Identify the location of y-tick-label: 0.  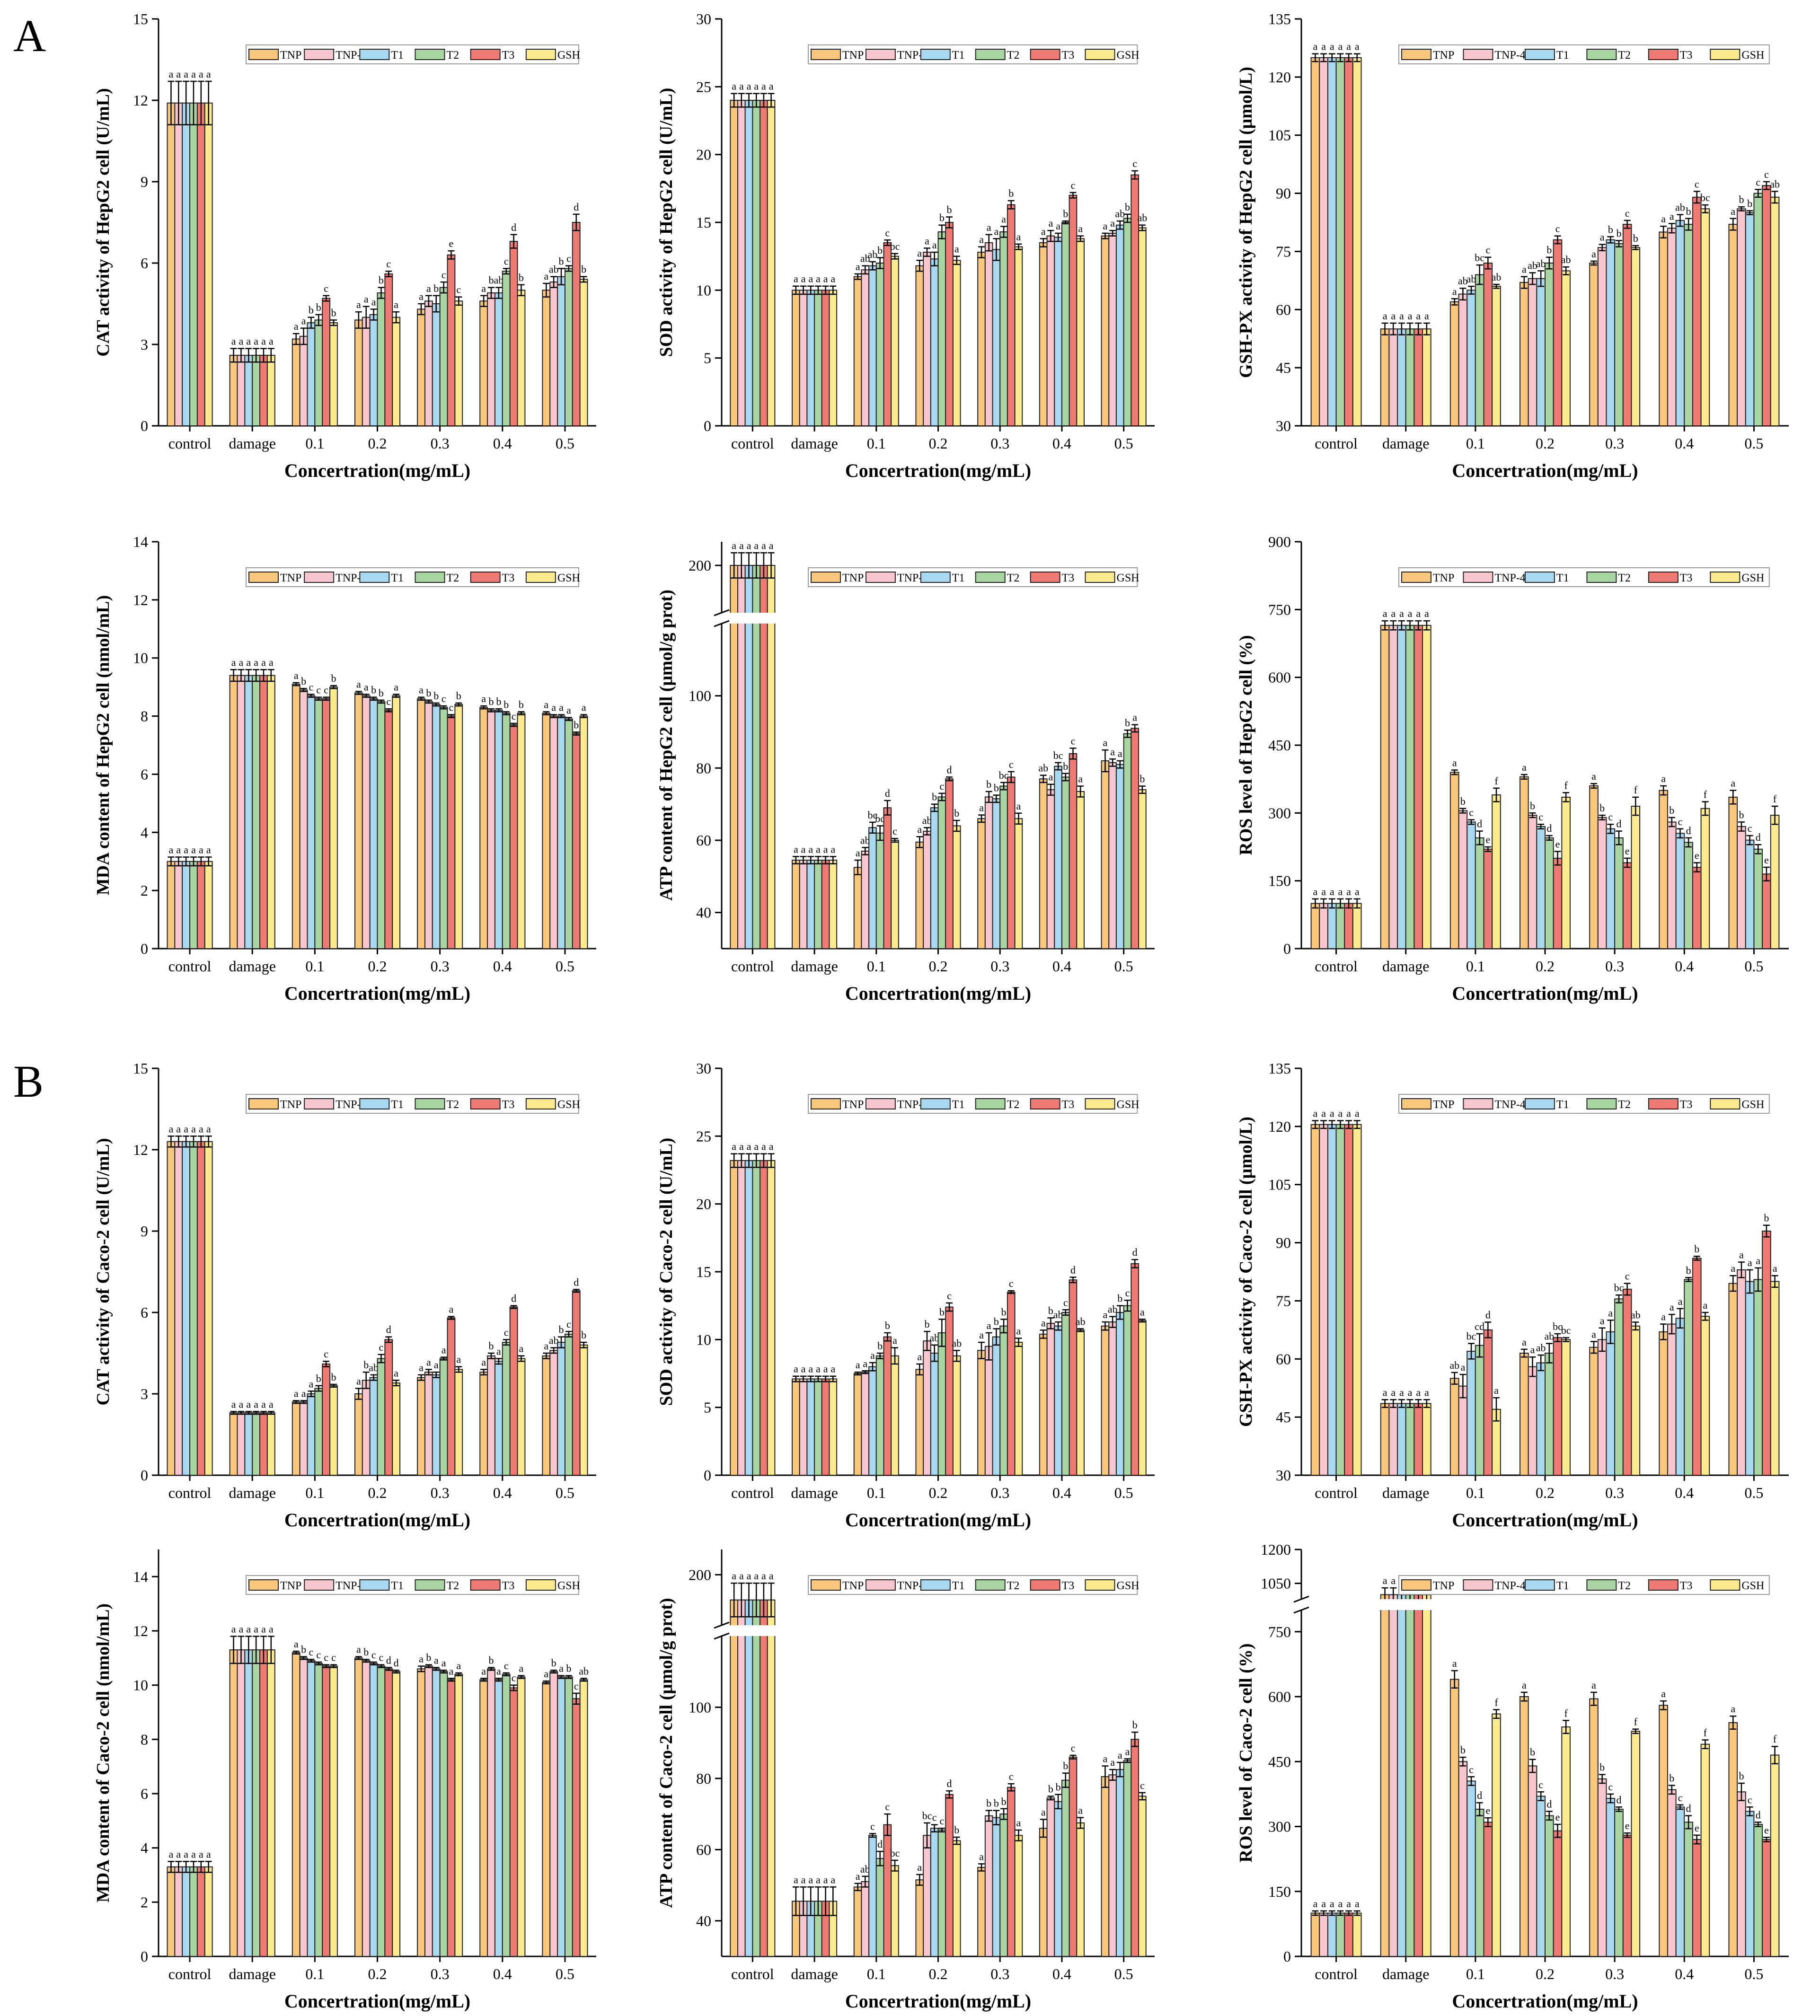
(144, 425).